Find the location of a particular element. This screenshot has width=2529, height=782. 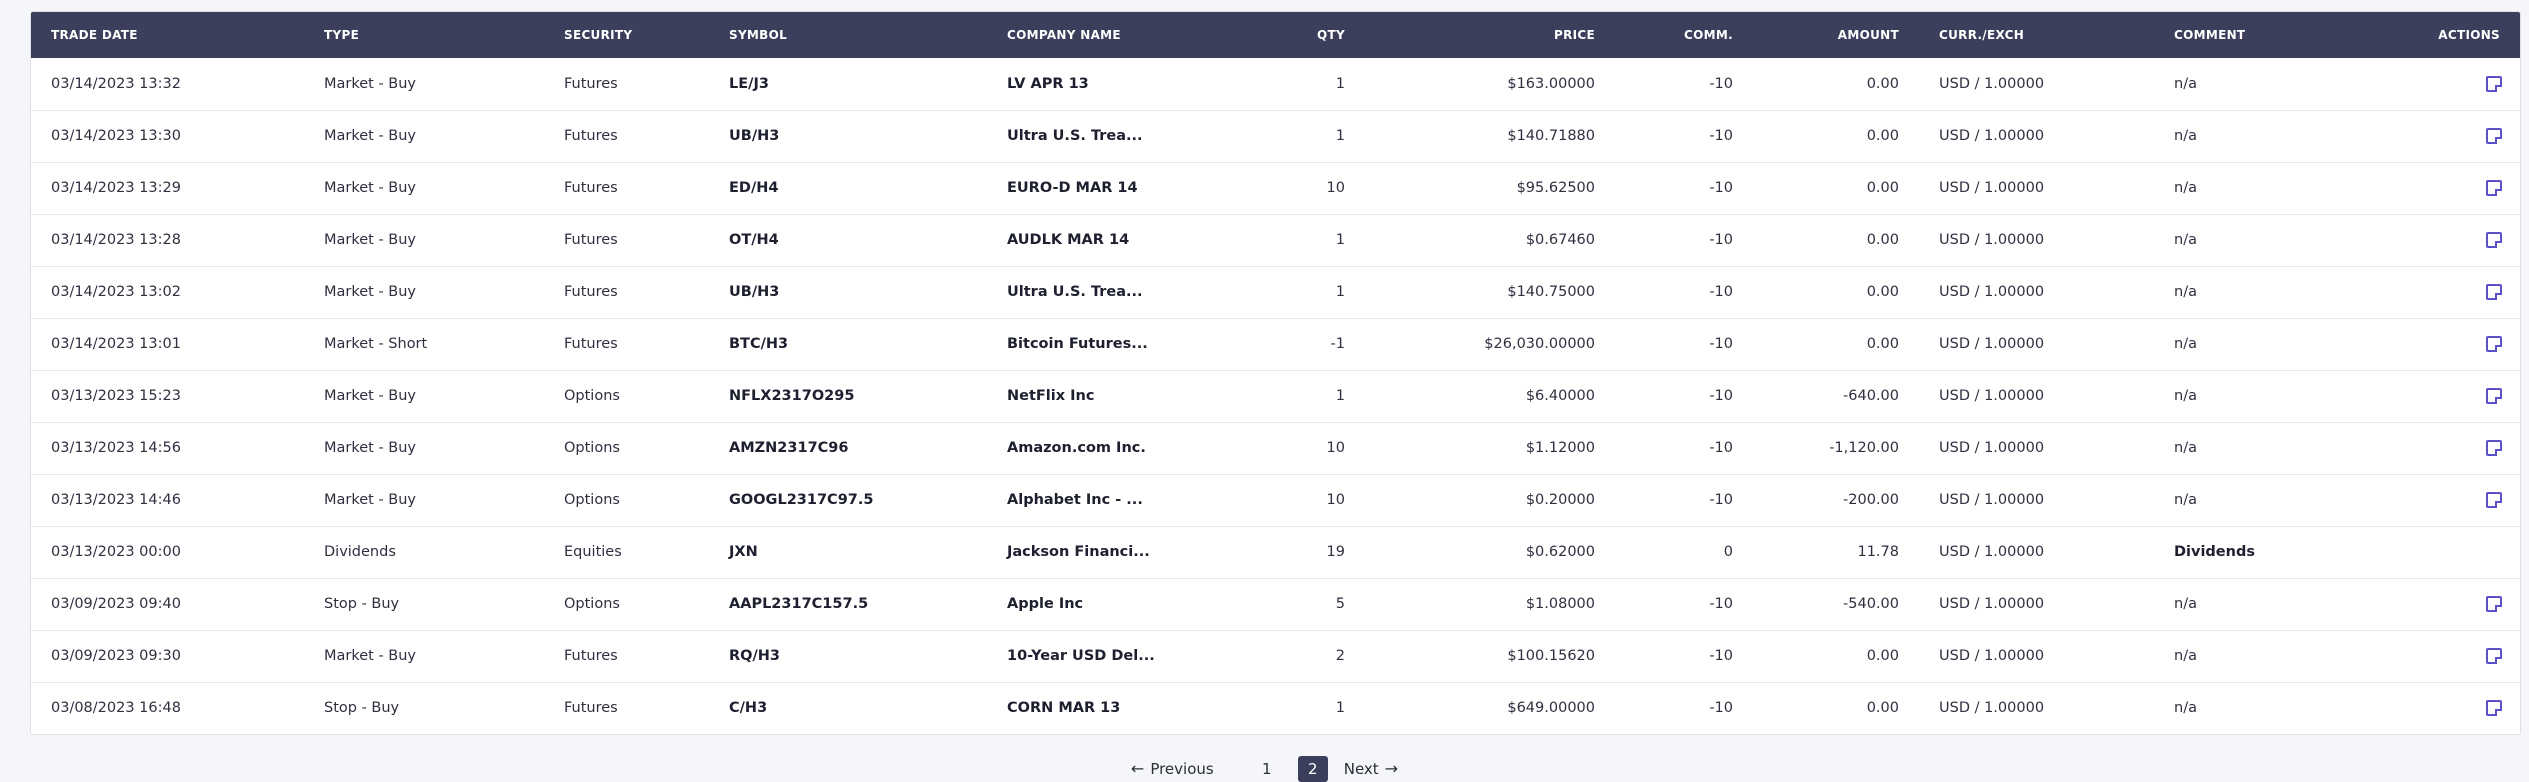

header-comment: COMMENT is located at coordinates (2210, 35).